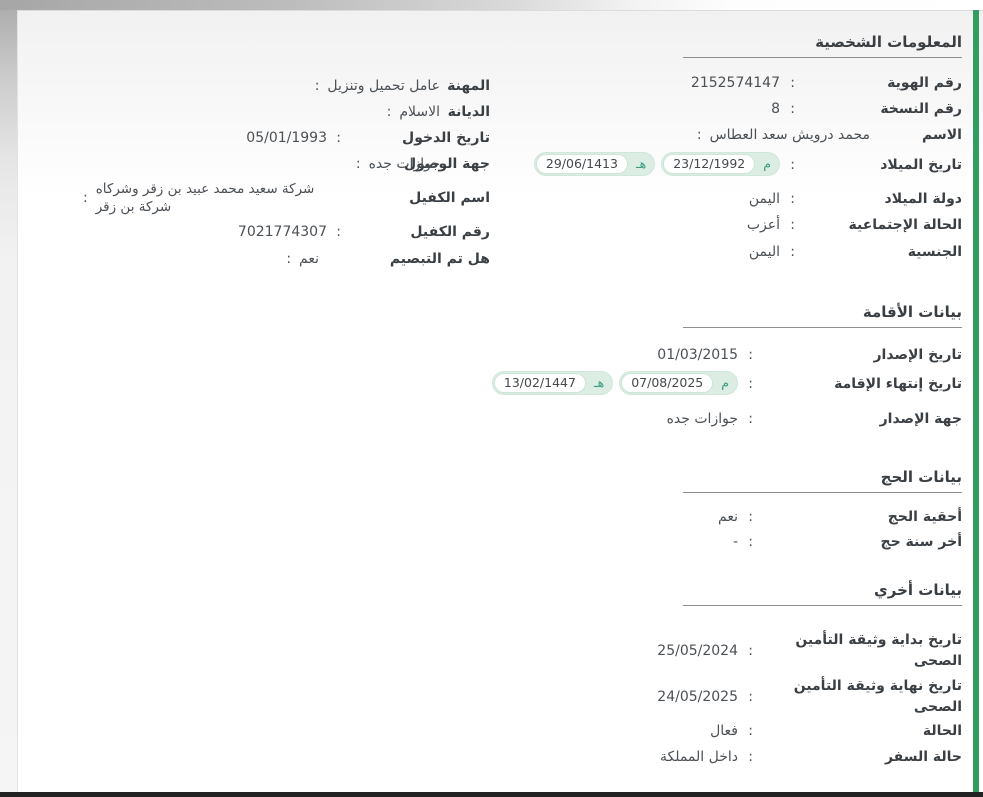  Describe the element at coordinates (697, 355) in the screenshot. I see `field-value: 01/03/2015` at that location.